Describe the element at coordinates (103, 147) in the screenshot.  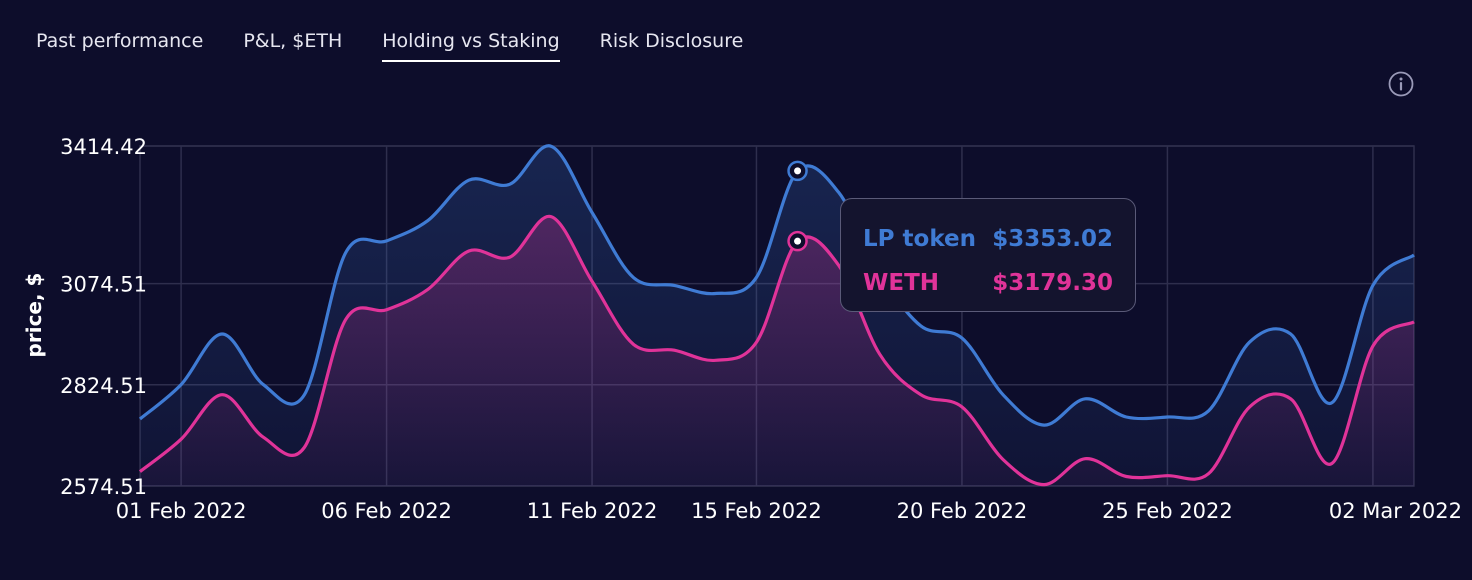
I see `y-tick-label: 3414.42` at that location.